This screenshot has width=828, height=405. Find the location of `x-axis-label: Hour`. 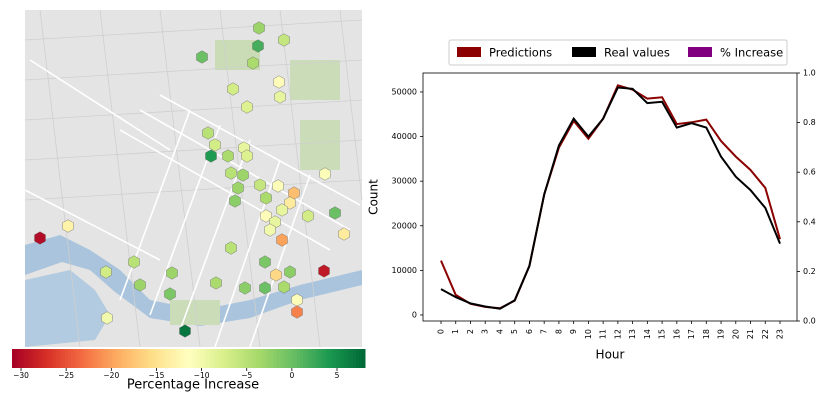

x-axis-label: Hour is located at coordinates (610, 355).